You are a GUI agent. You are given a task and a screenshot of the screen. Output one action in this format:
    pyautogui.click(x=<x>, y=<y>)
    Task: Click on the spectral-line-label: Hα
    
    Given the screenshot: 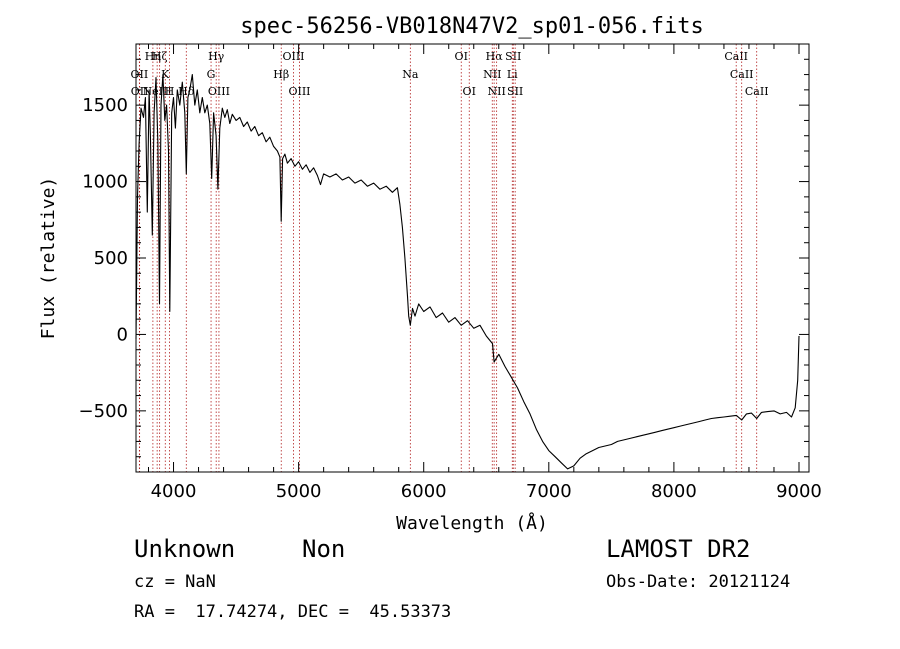 What is the action you would take?
    pyautogui.click(x=495, y=56)
    